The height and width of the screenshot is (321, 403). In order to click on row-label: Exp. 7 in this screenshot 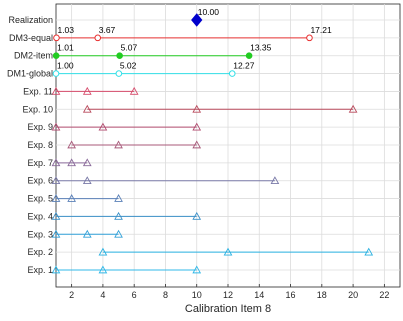, I will do `click(40, 163)`.